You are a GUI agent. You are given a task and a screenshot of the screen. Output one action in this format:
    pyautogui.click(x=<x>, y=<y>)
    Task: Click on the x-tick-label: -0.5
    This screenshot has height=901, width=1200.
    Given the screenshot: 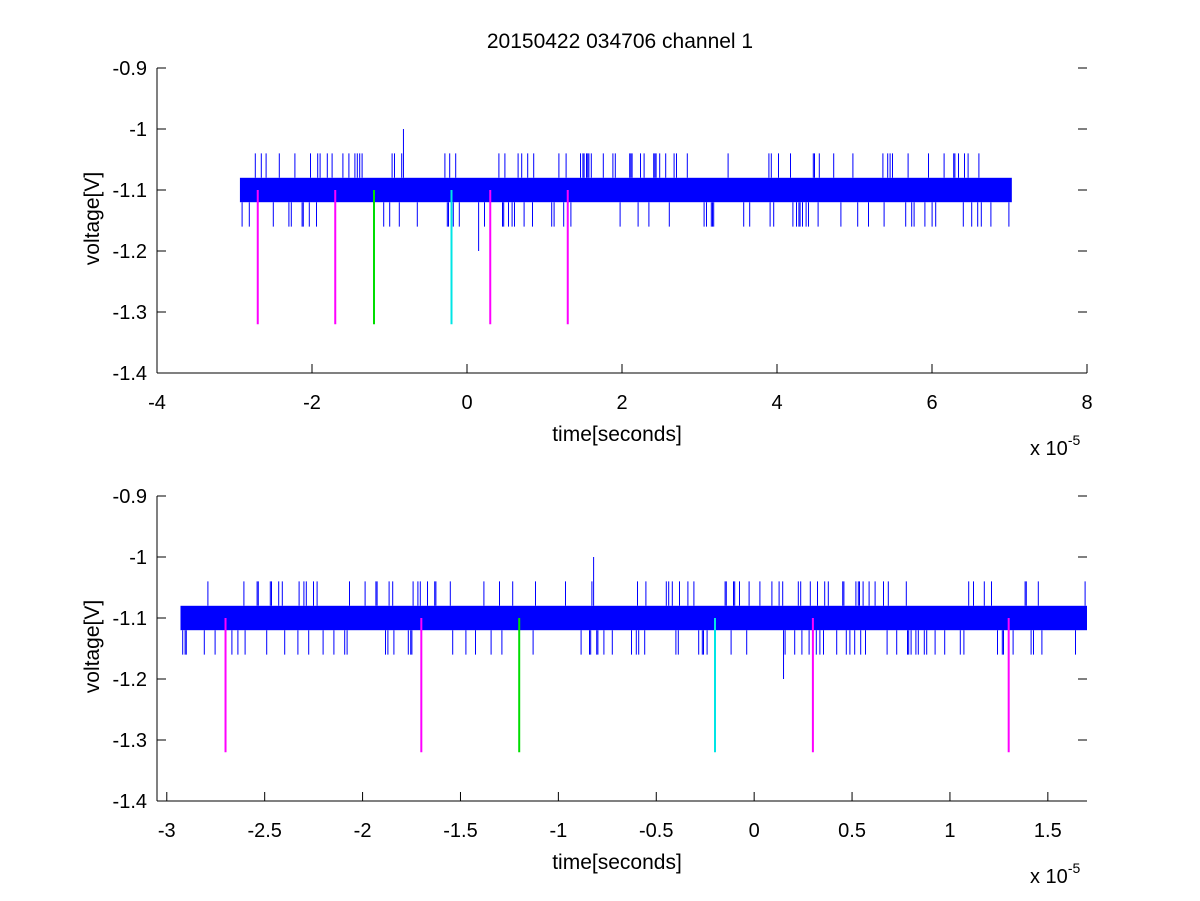 What is the action you would take?
    pyautogui.click(x=656, y=831)
    